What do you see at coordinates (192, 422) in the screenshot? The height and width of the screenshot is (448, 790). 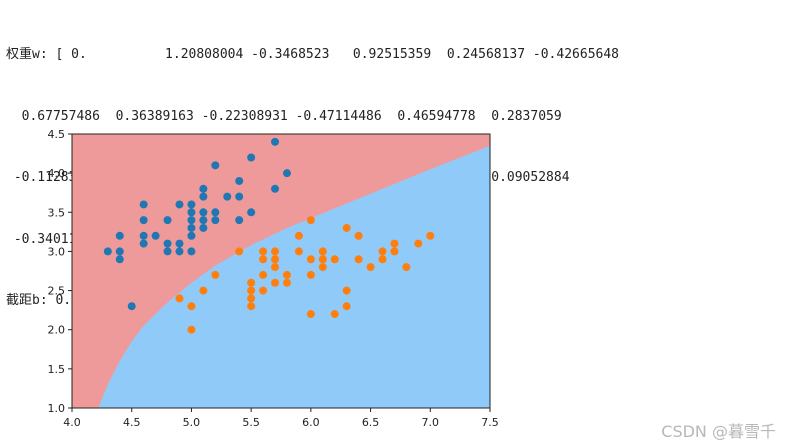 I see `x-tick-label: 5.0` at bounding box center [192, 422].